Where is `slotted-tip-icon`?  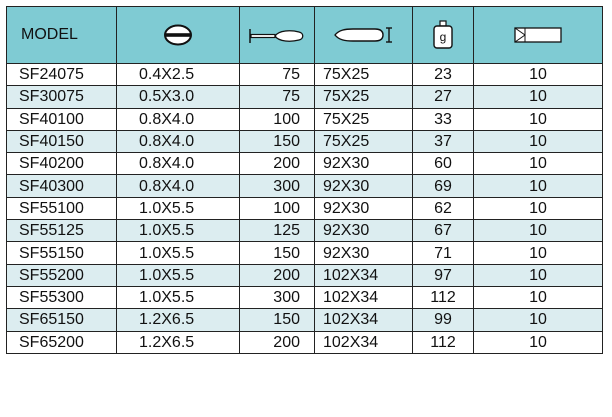 slotted-tip-icon is located at coordinates (178, 35).